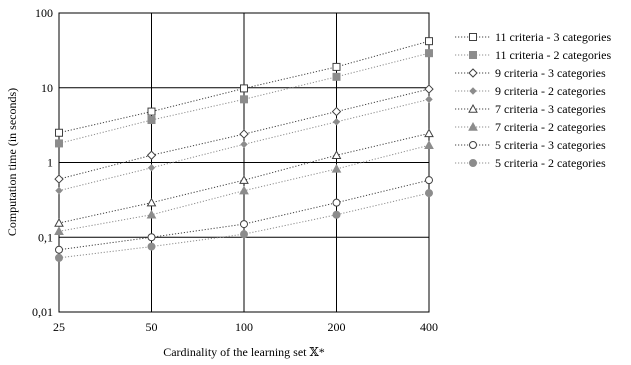  Describe the element at coordinates (550, 127) in the screenshot. I see `legend-label: 7 criteria - 2 categories` at that location.